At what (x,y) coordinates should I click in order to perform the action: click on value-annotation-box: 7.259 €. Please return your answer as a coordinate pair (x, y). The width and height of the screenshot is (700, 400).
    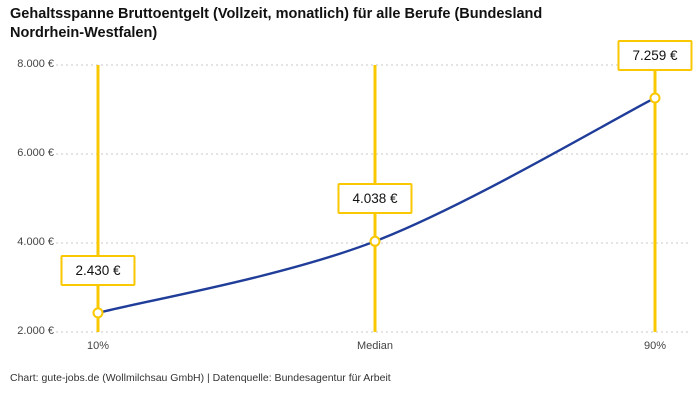
    Looking at the image, I should click on (655, 55).